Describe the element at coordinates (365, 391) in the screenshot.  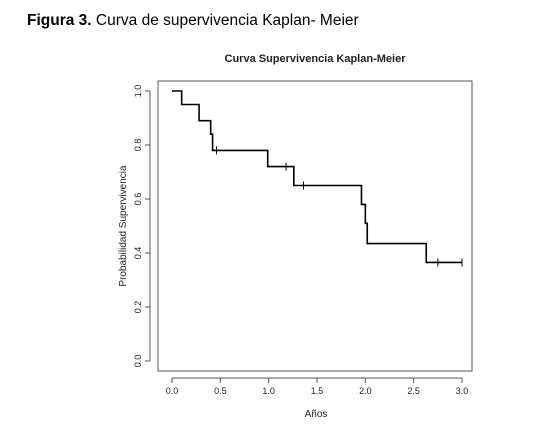
I see `x-tick-label: 2.0` at that location.